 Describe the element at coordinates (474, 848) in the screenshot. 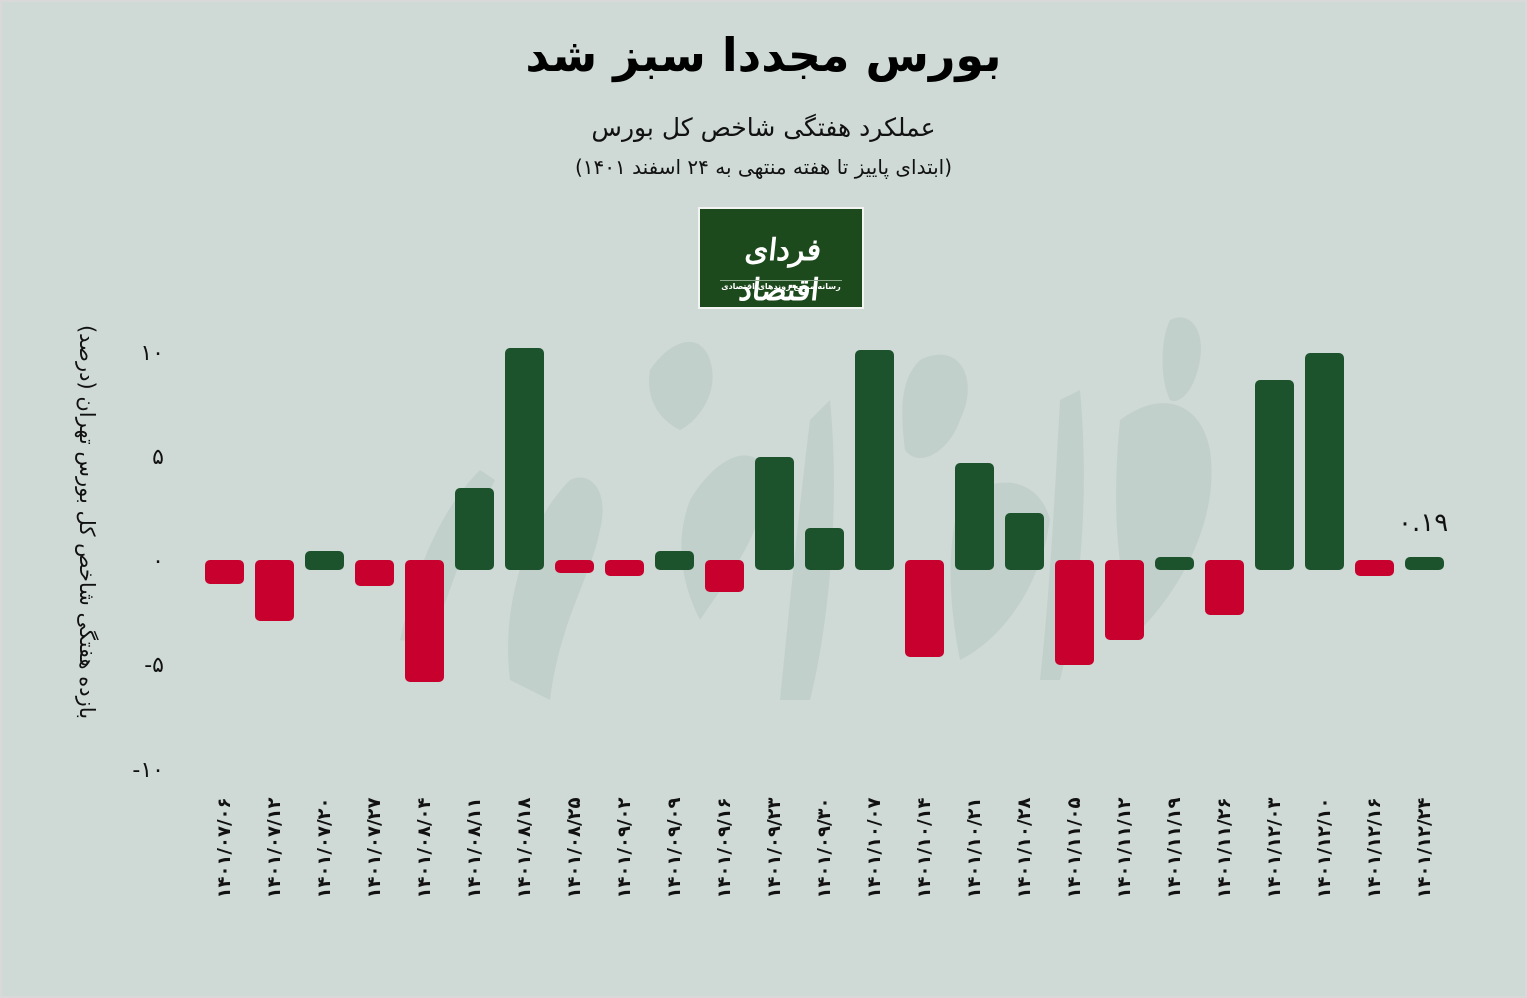

I see `x-tick-label: ۱۴۰۱/۰۸/۱۱` at that location.